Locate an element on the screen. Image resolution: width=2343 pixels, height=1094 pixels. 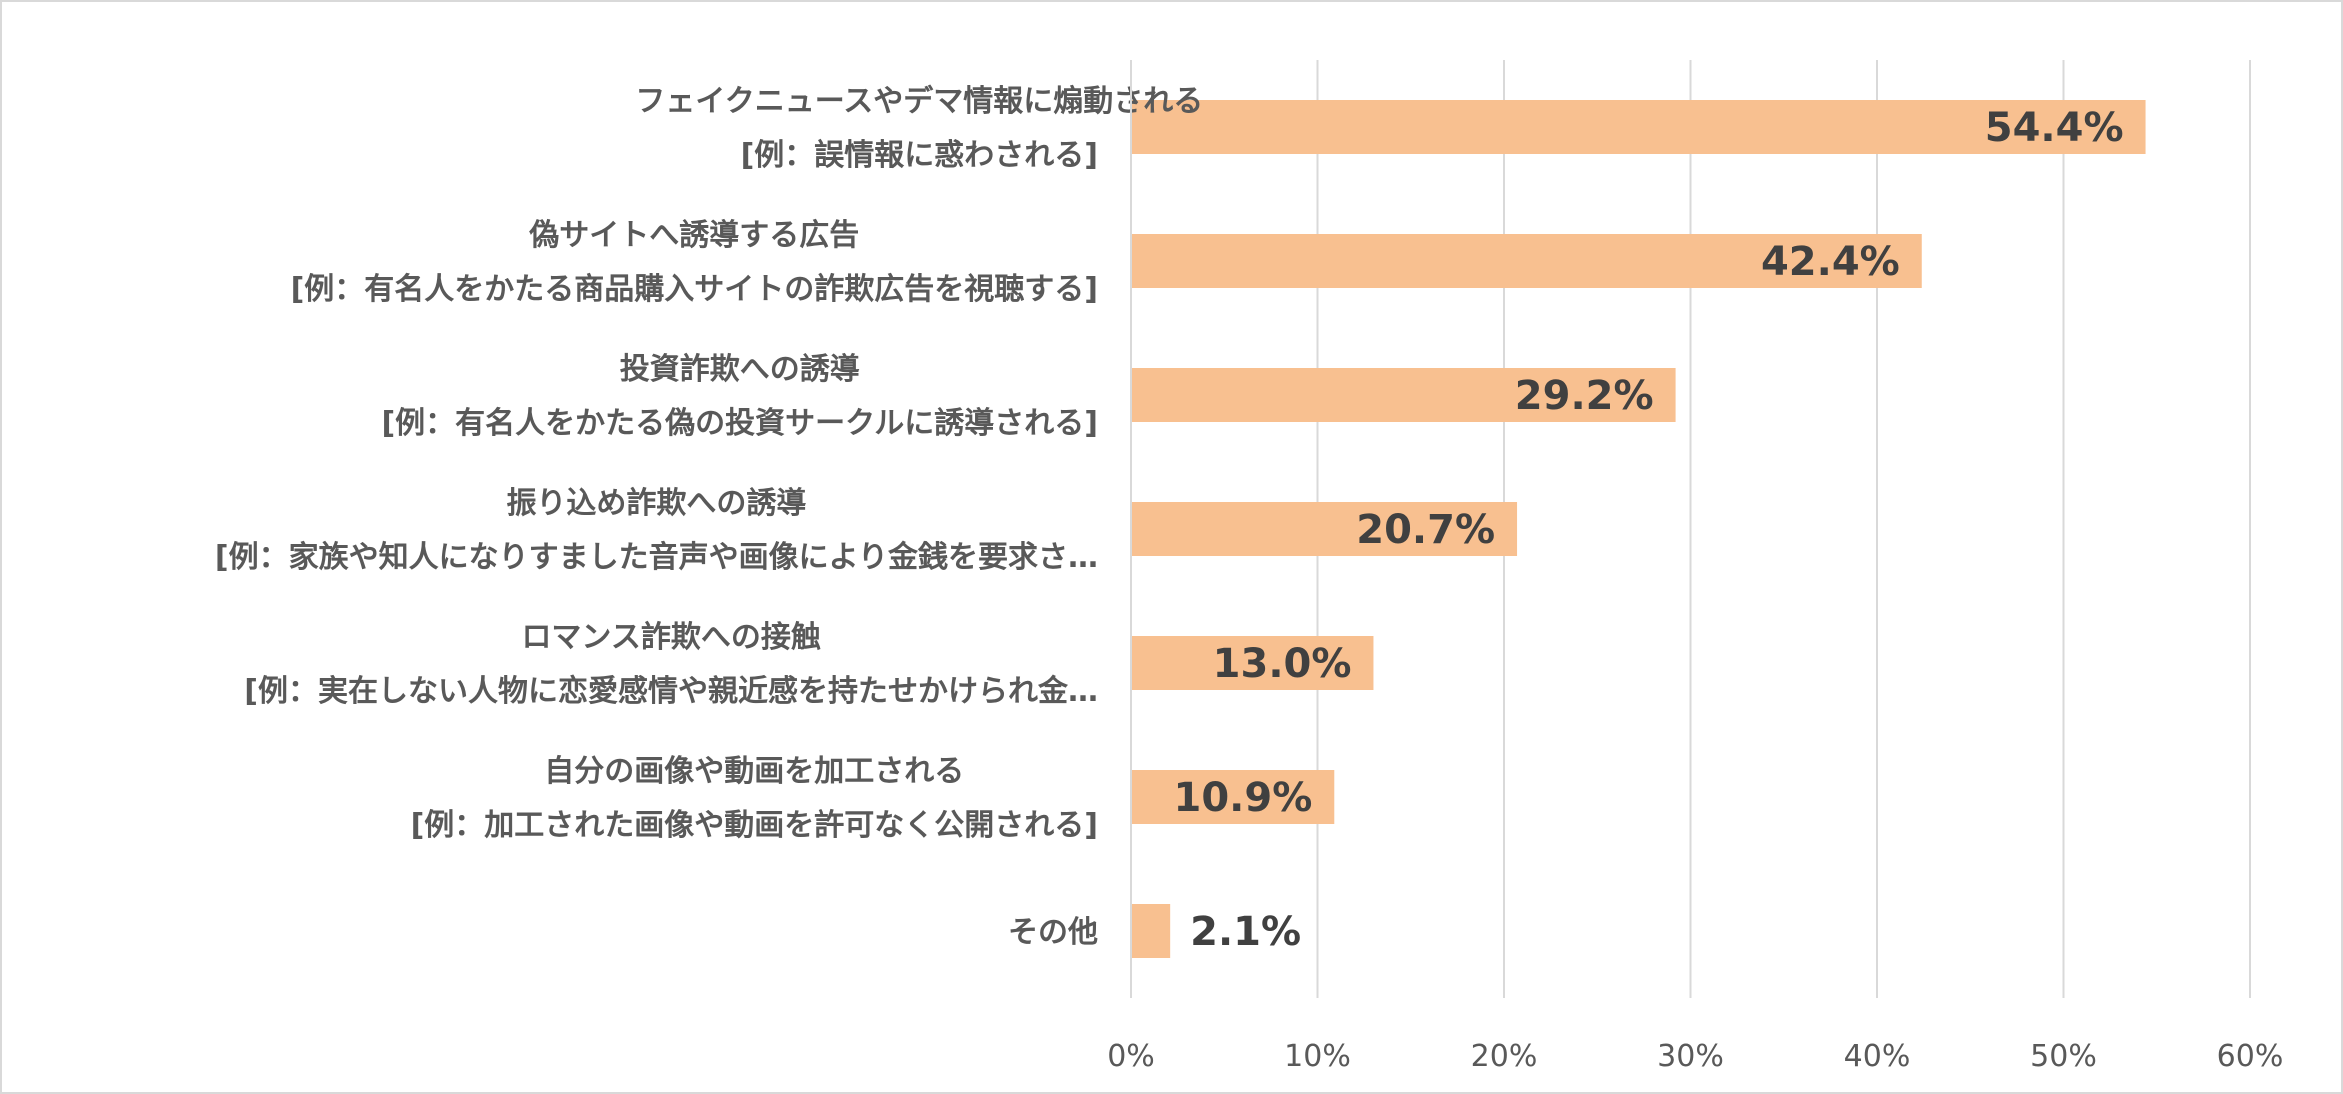
x-tick-label: 10% is located at coordinates (1317, 1056).